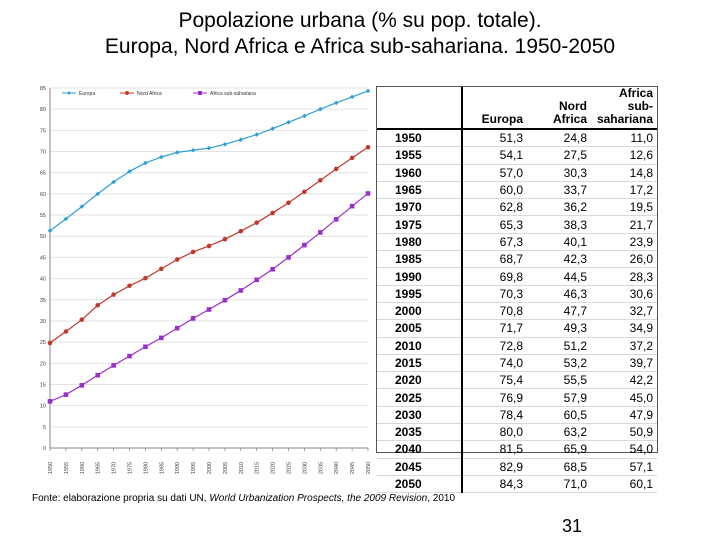  What do you see at coordinates (43, 322) in the screenshot?
I see `y-tick-label: 30` at bounding box center [43, 322].